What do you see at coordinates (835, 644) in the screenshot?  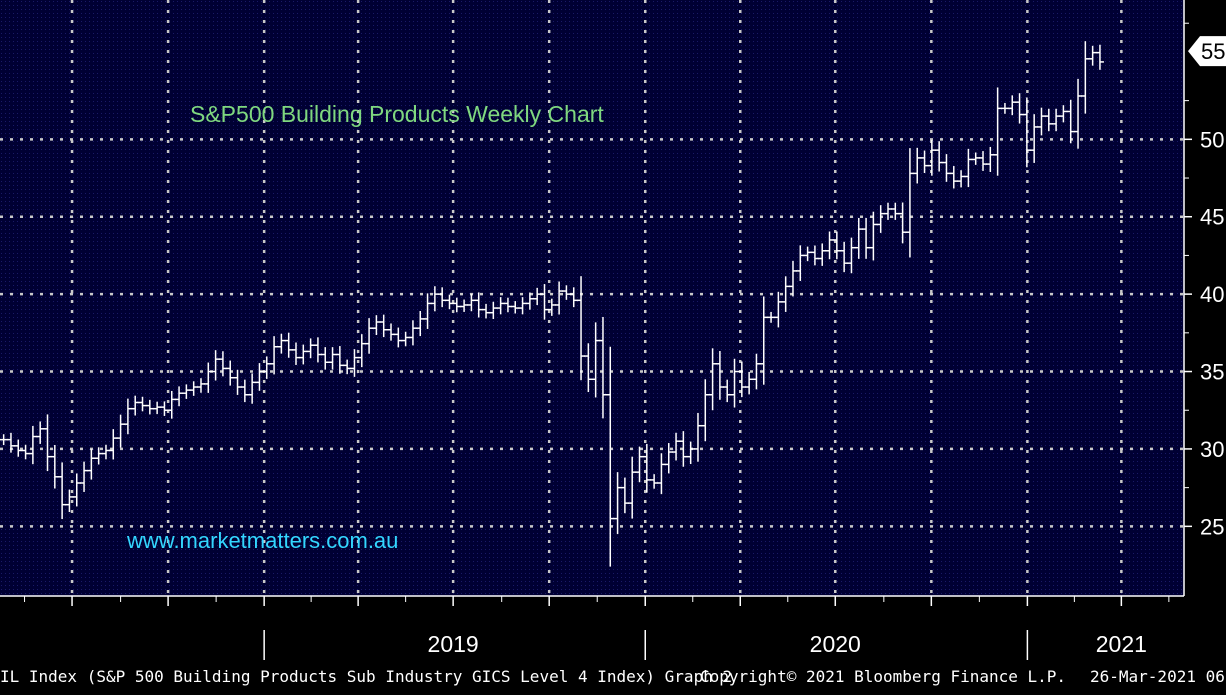 I see `year-label: 2020` at bounding box center [835, 644].